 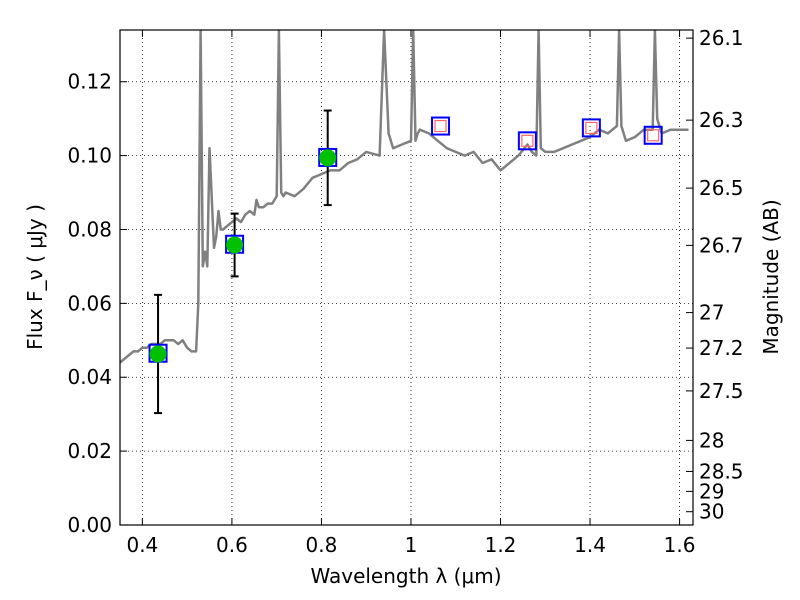 I want to click on y-tick-label: 0.02, so click(x=89, y=451).